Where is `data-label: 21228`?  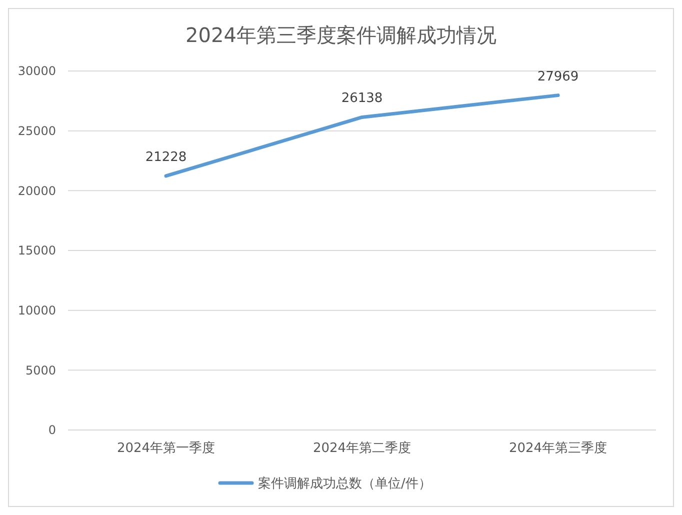 data-label: 21228 is located at coordinates (166, 157).